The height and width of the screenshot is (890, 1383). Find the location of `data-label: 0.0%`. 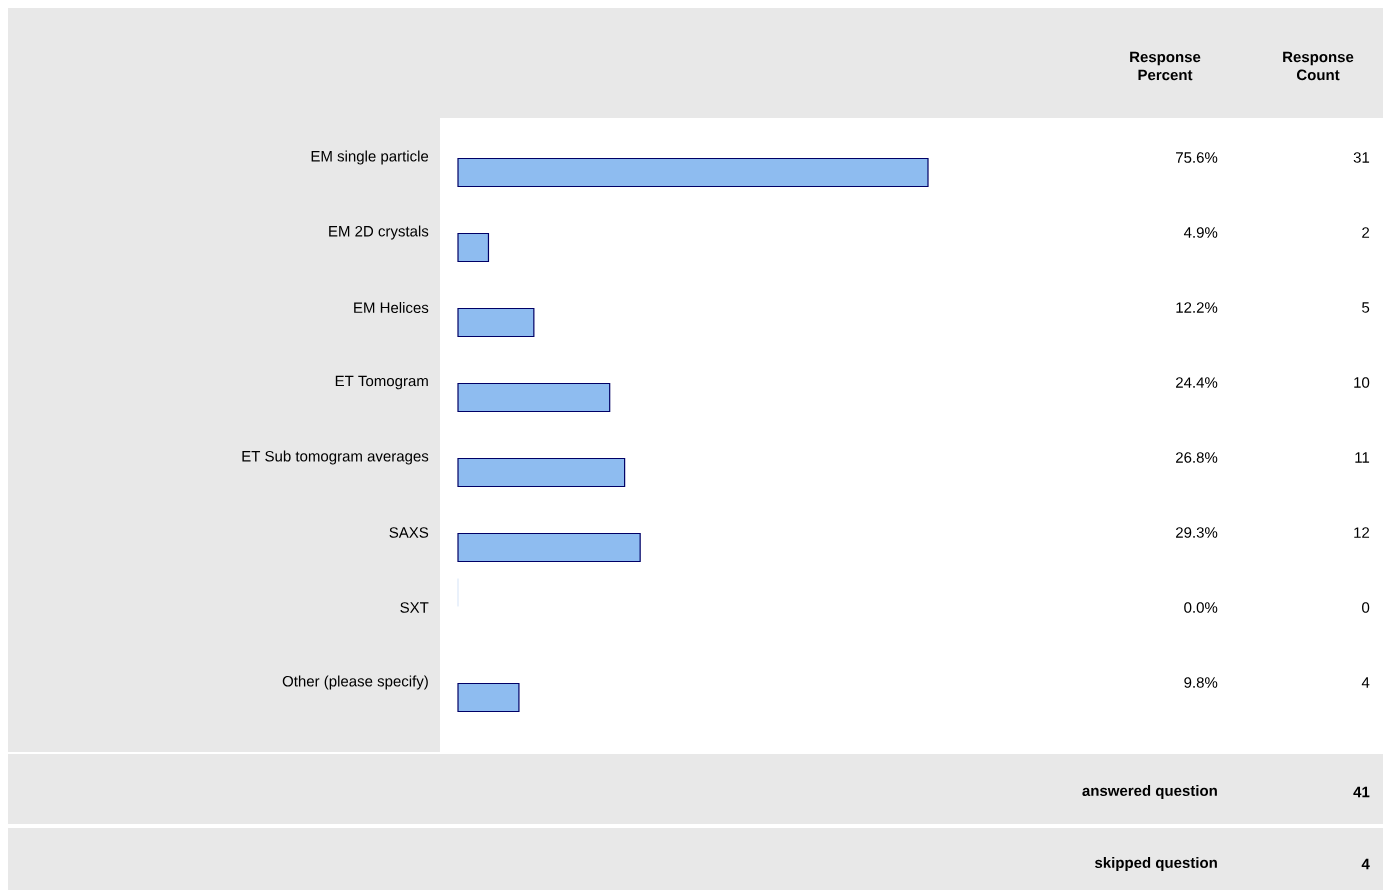

data-label: 0.0% is located at coordinates (1201, 607).